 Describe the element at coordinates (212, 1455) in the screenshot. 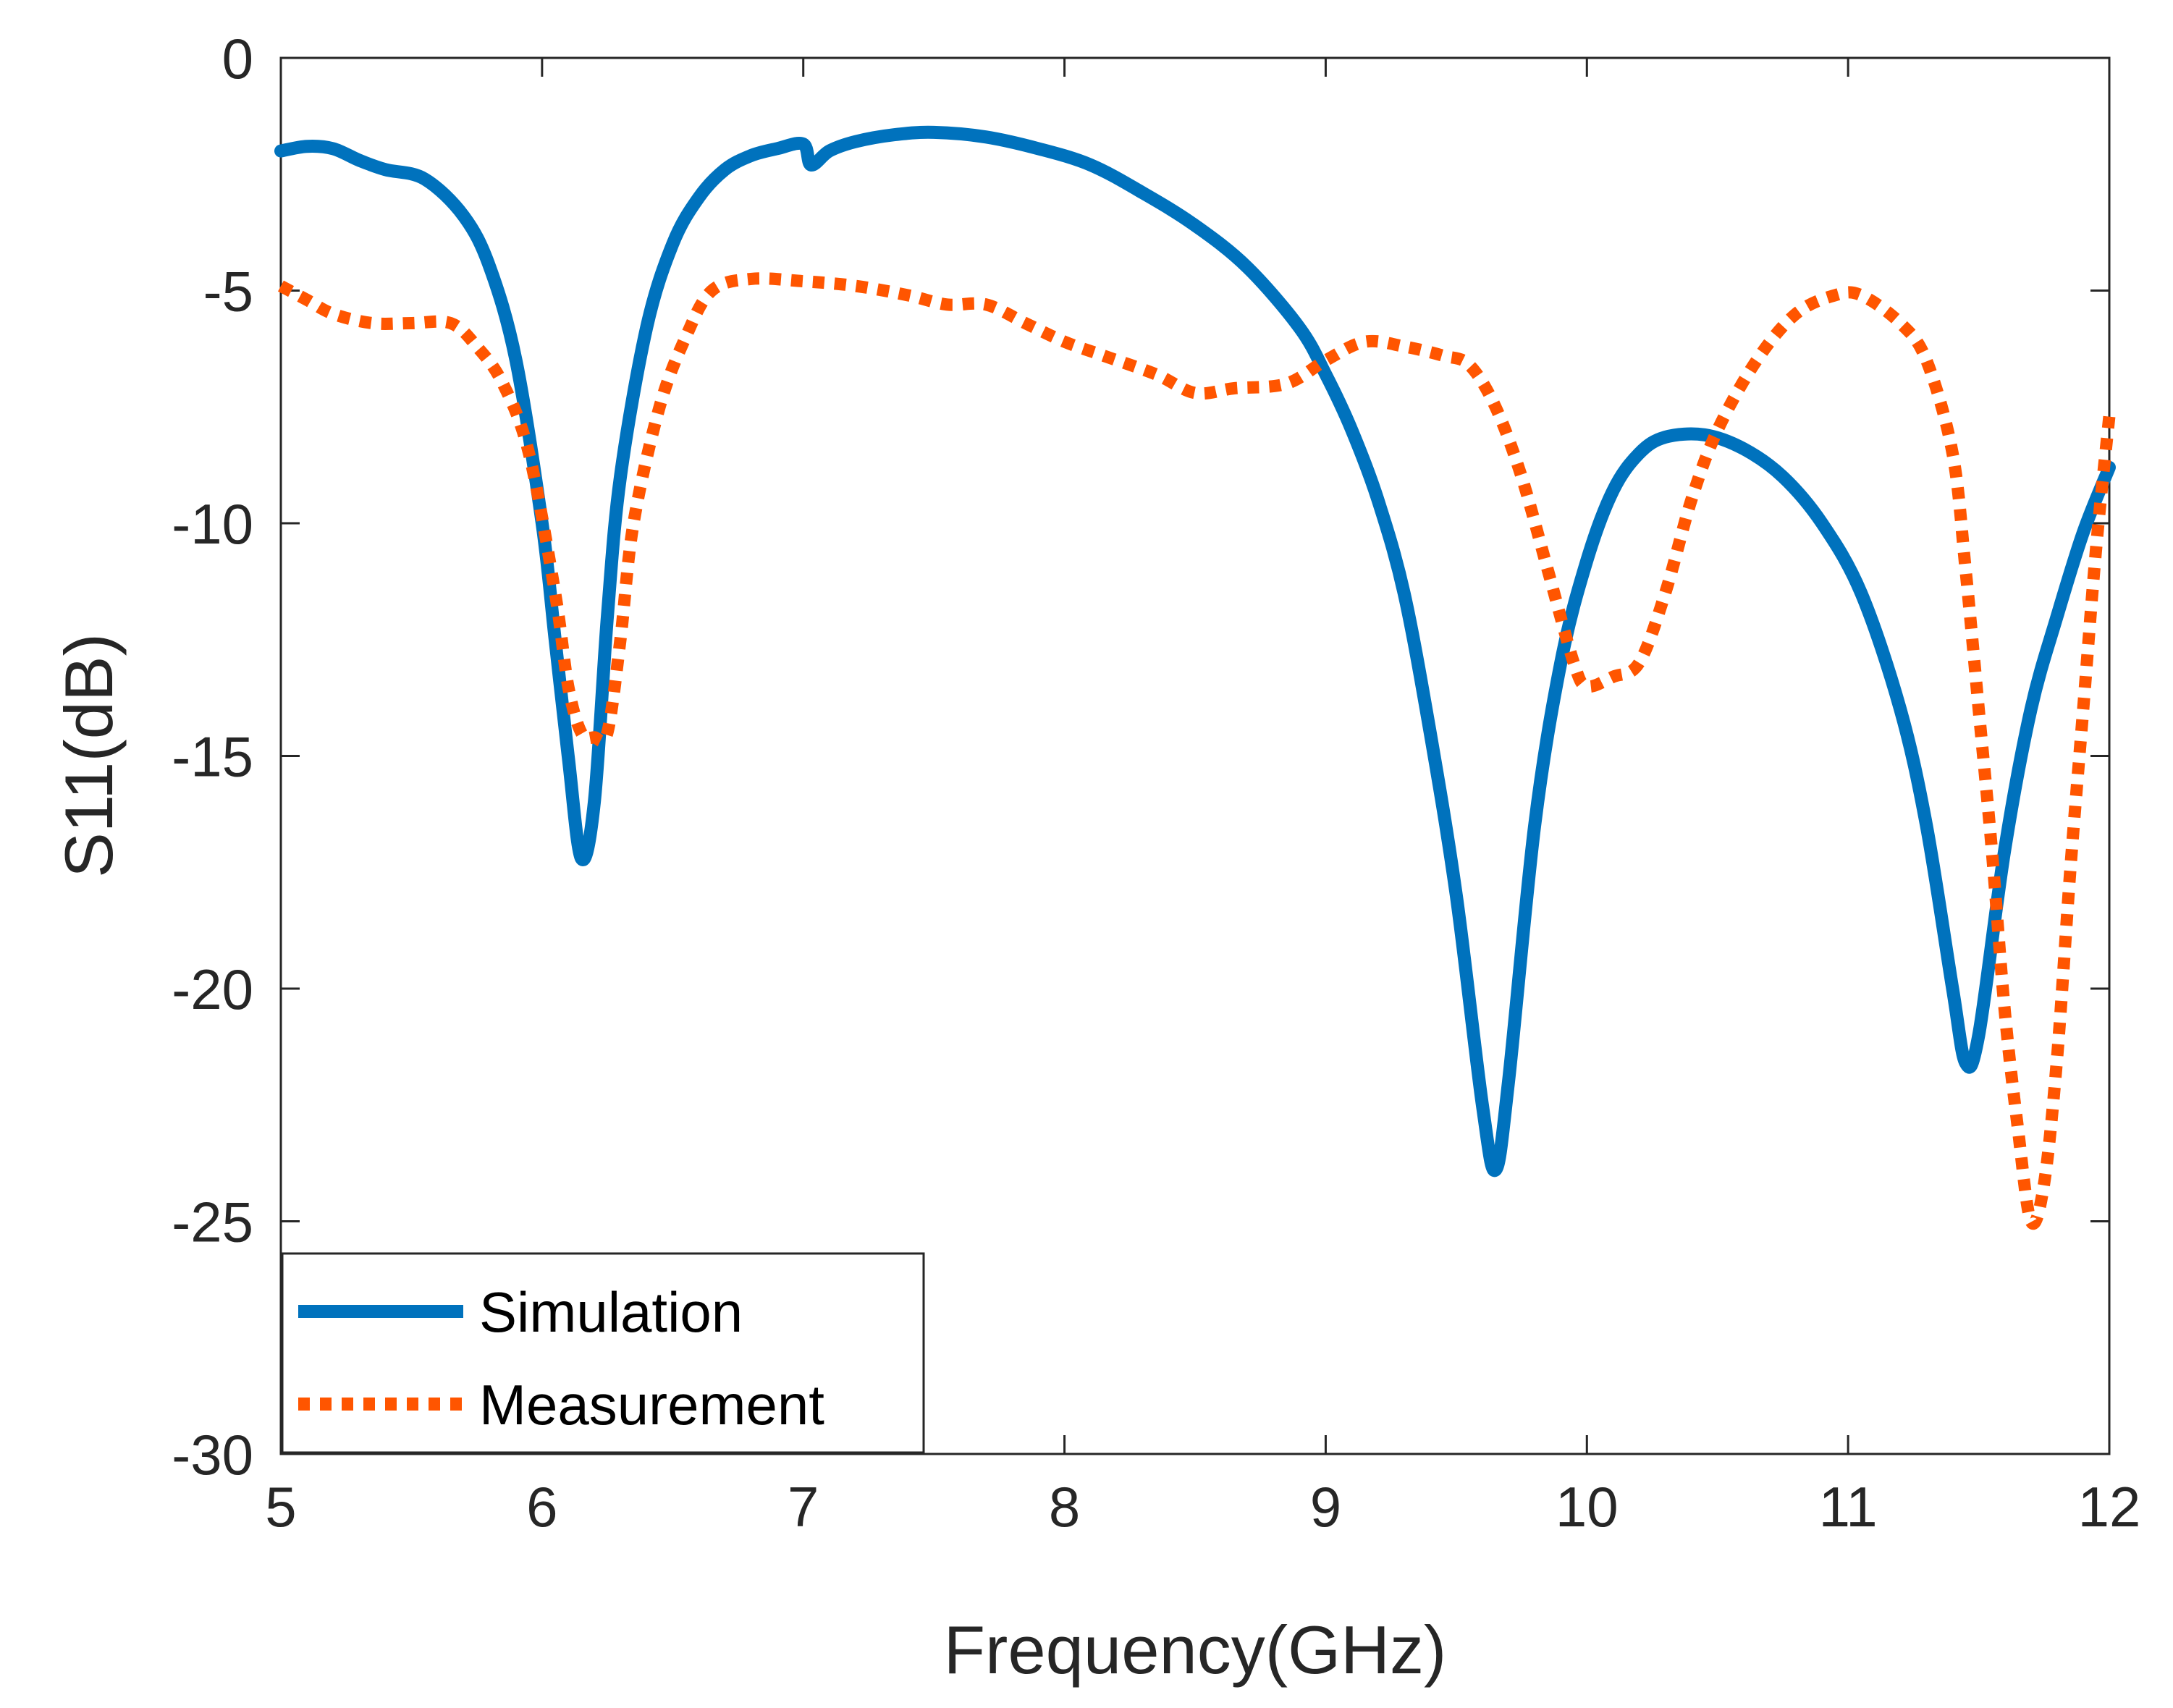

I see `y-tick-label: -30` at that location.